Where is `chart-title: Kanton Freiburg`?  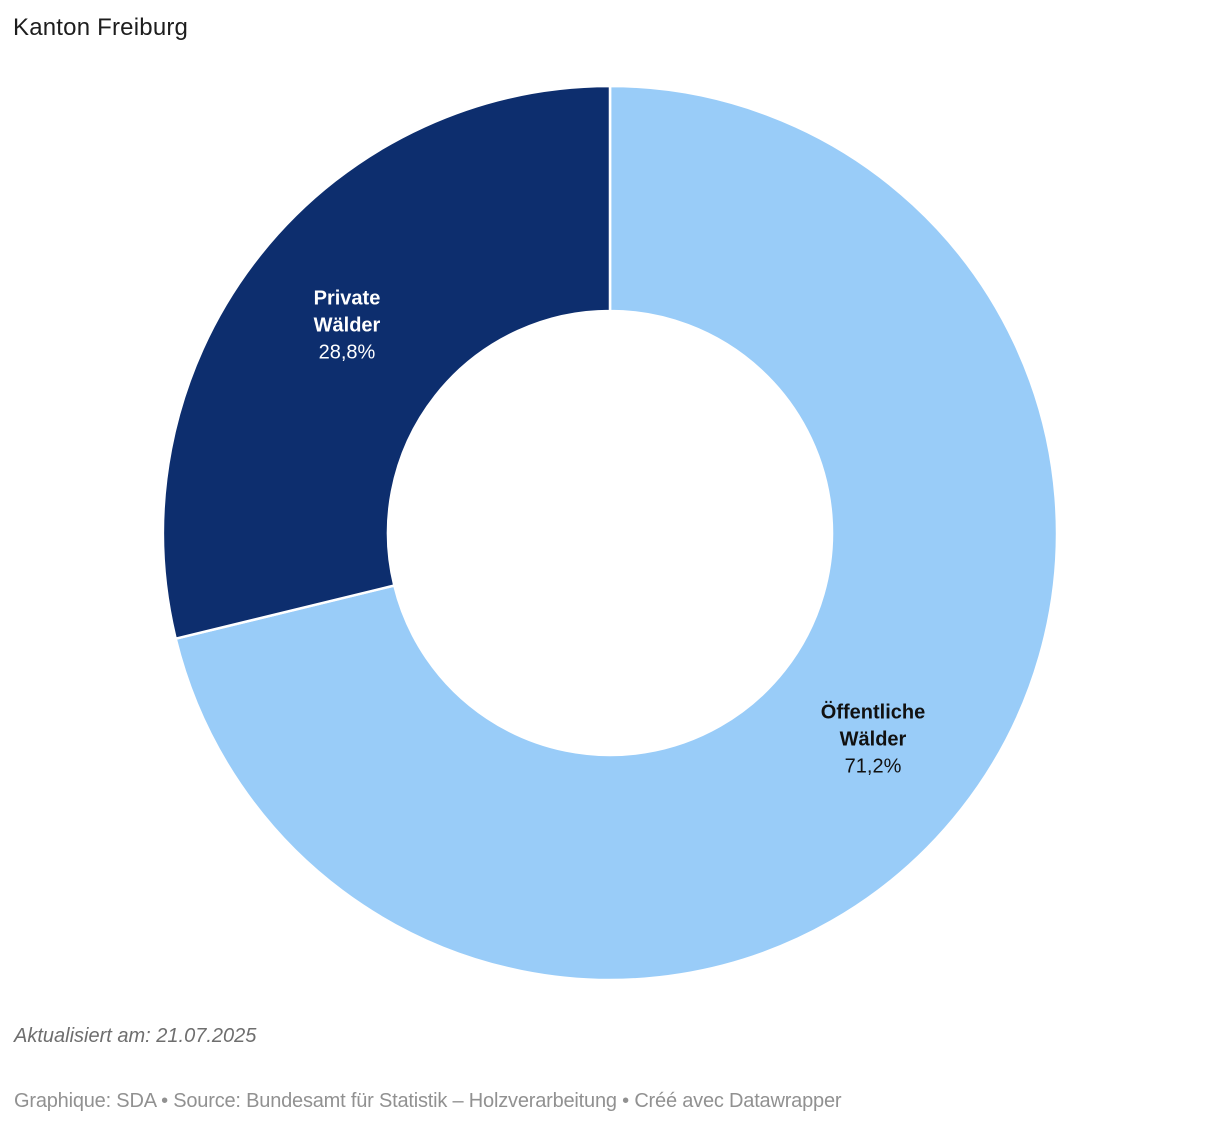 chart-title: Kanton Freiburg is located at coordinates (101, 27).